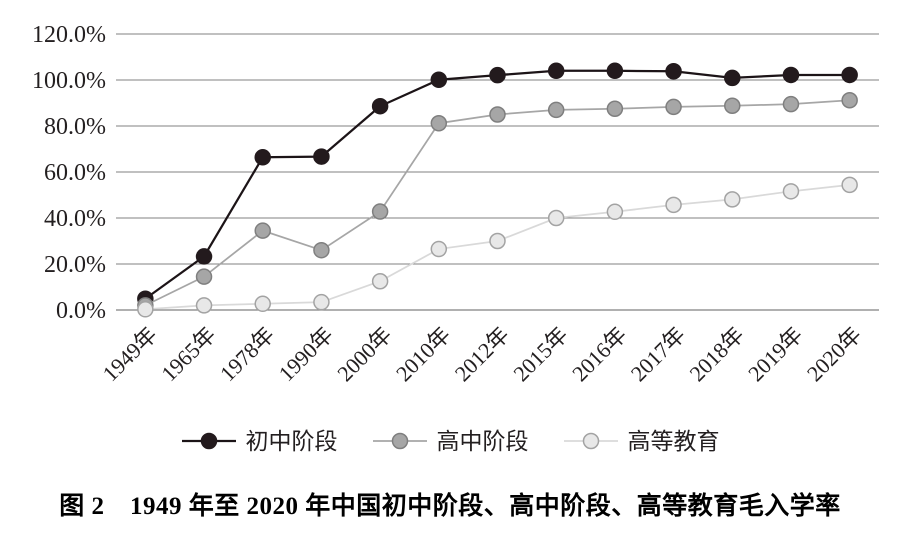 The width and height of the screenshot is (900, 539). Describe the element at coordinates (81, 311) in the screenshot. I see `y-axis-tick-label: 0.0%` at that location.